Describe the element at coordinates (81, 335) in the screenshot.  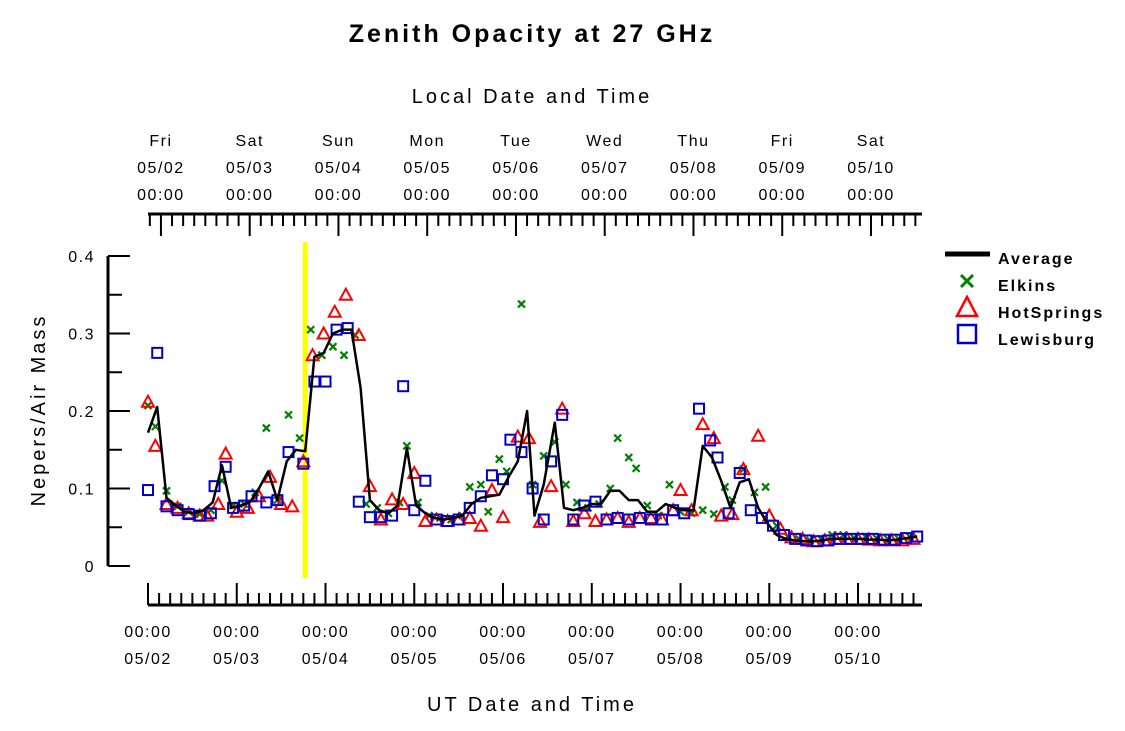
I see `y-tick-label: 0.3` at that location.